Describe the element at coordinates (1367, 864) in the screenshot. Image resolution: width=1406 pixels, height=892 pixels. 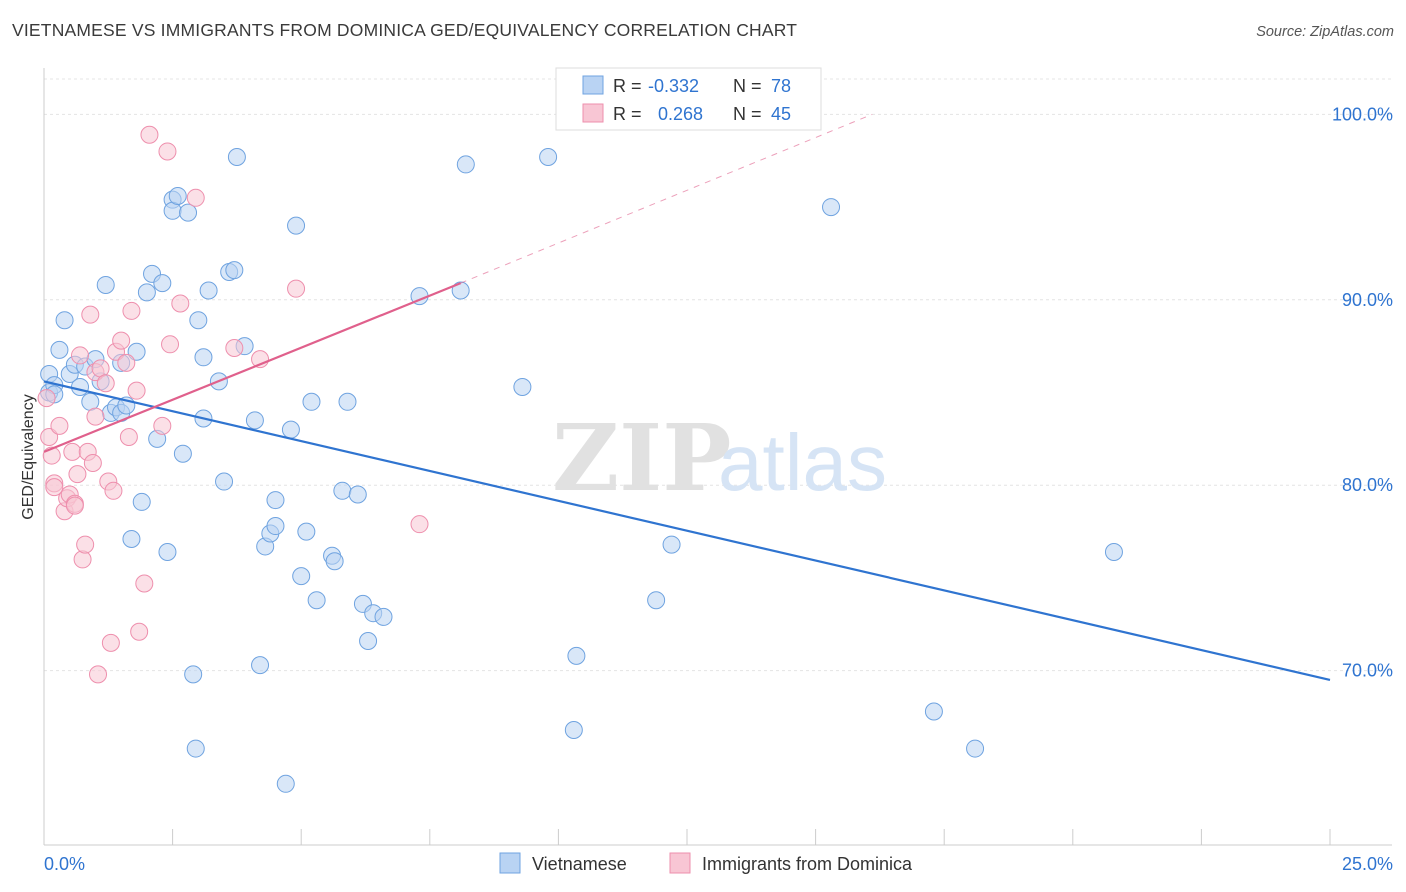
I see `x-tick-label: 25.0%` at that location.